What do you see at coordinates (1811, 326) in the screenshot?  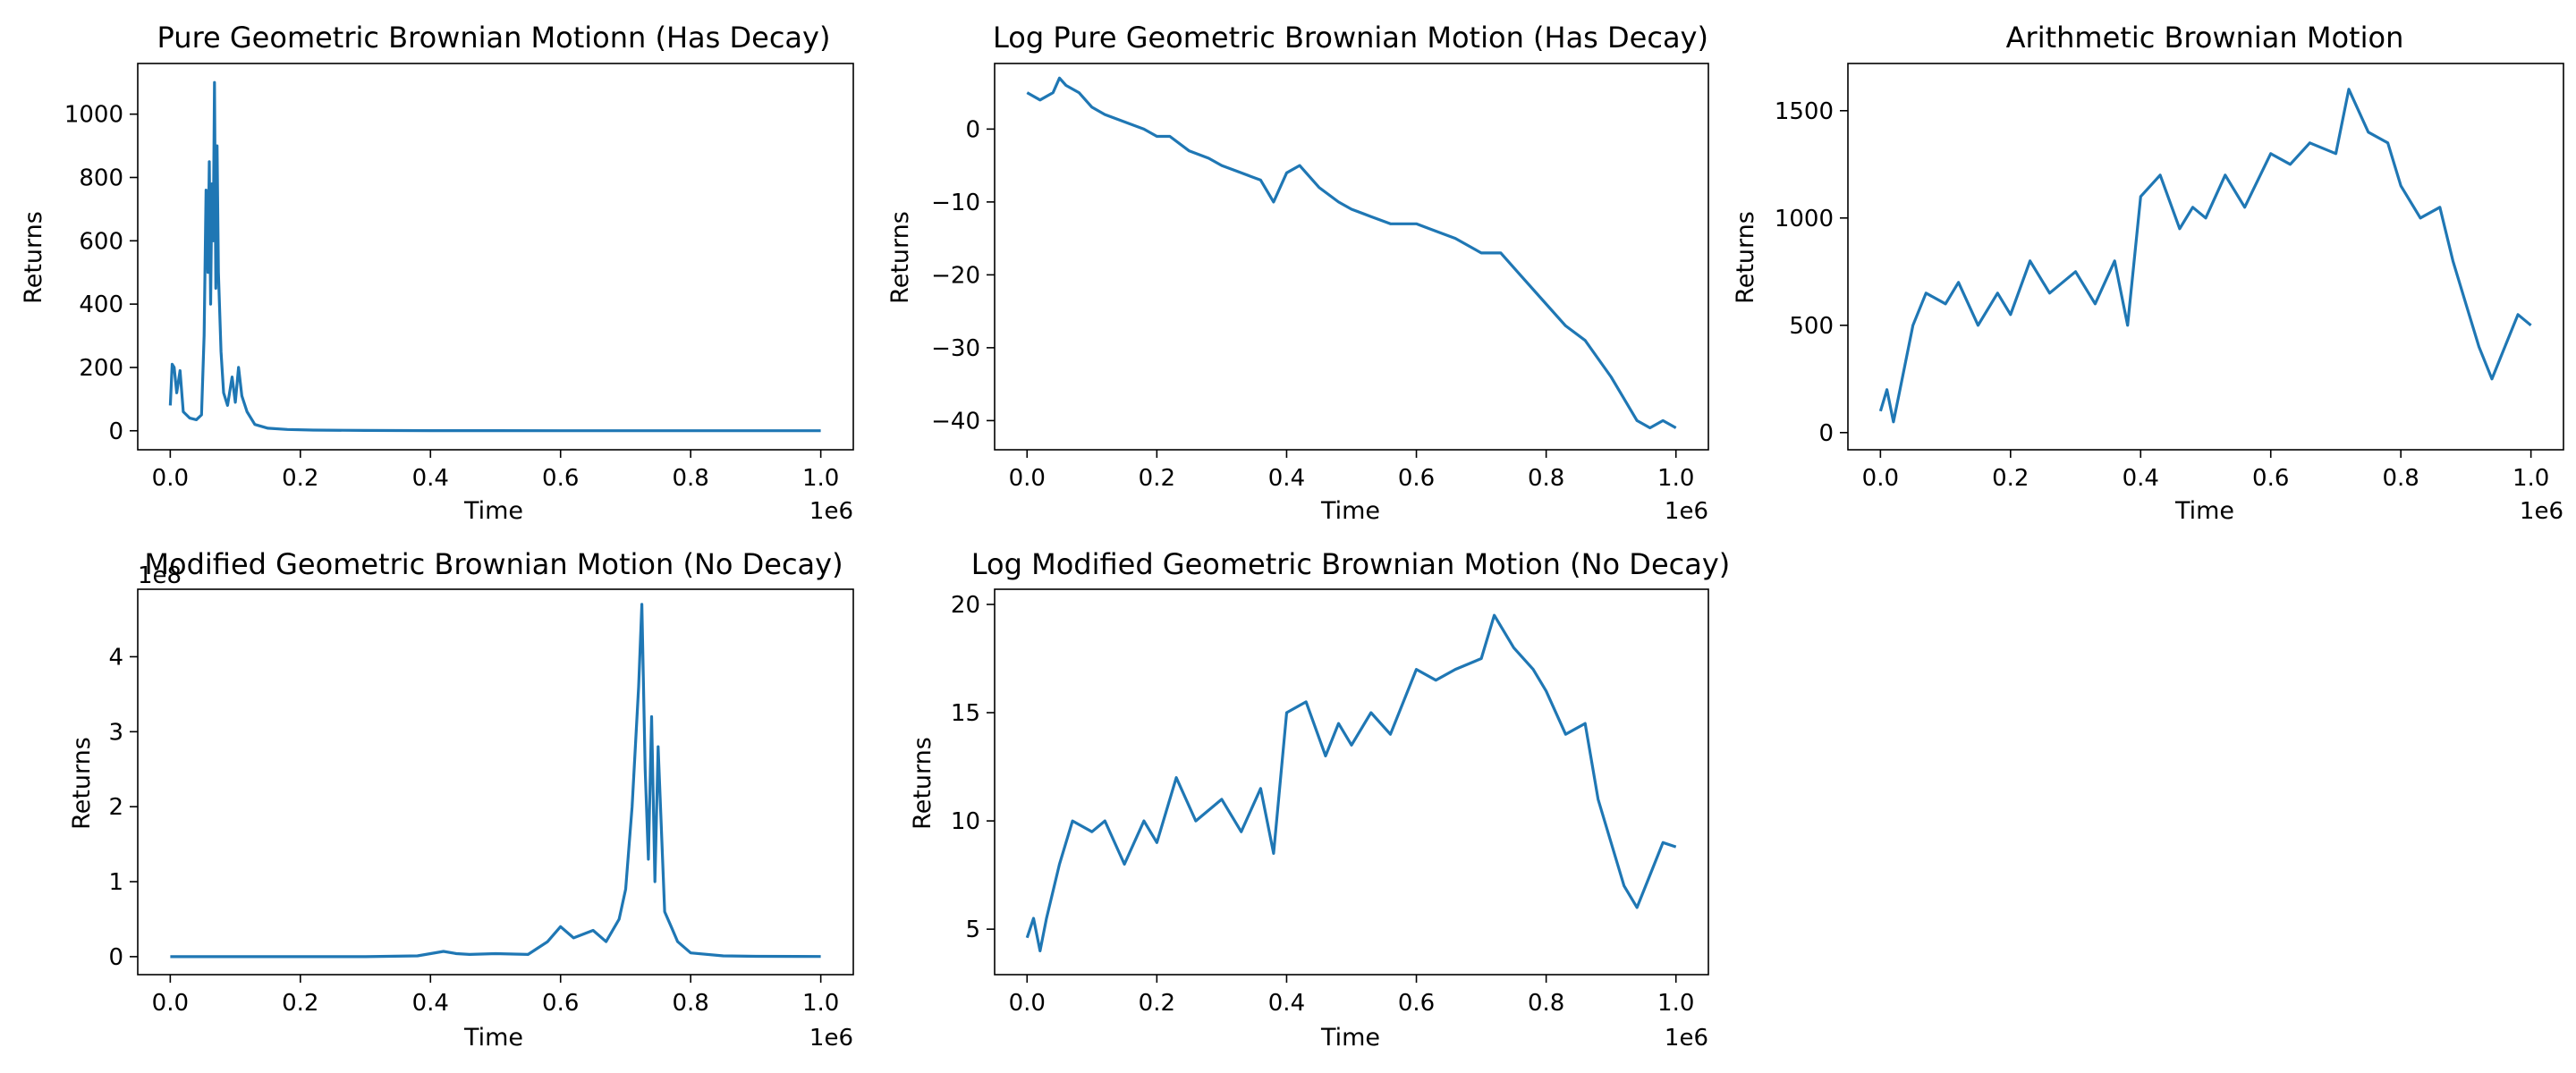 I see `y-tick-label: 500` at bounding box center [1811, 326].